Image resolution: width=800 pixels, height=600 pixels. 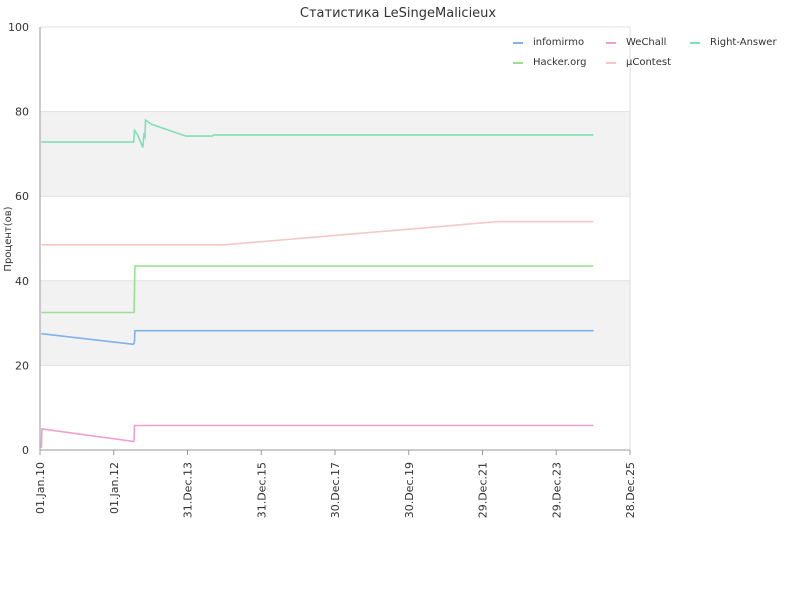 I want to click on y-tick-label: 60, so click(x=22, y=196).